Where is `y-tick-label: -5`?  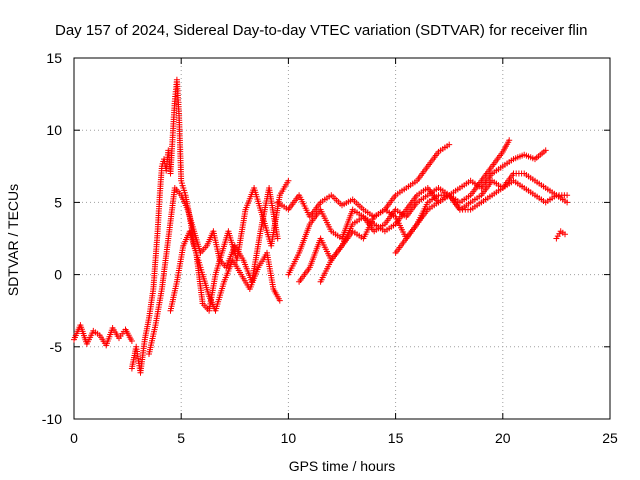
y-tick-label: -5 is located at coordinates (56, 347).